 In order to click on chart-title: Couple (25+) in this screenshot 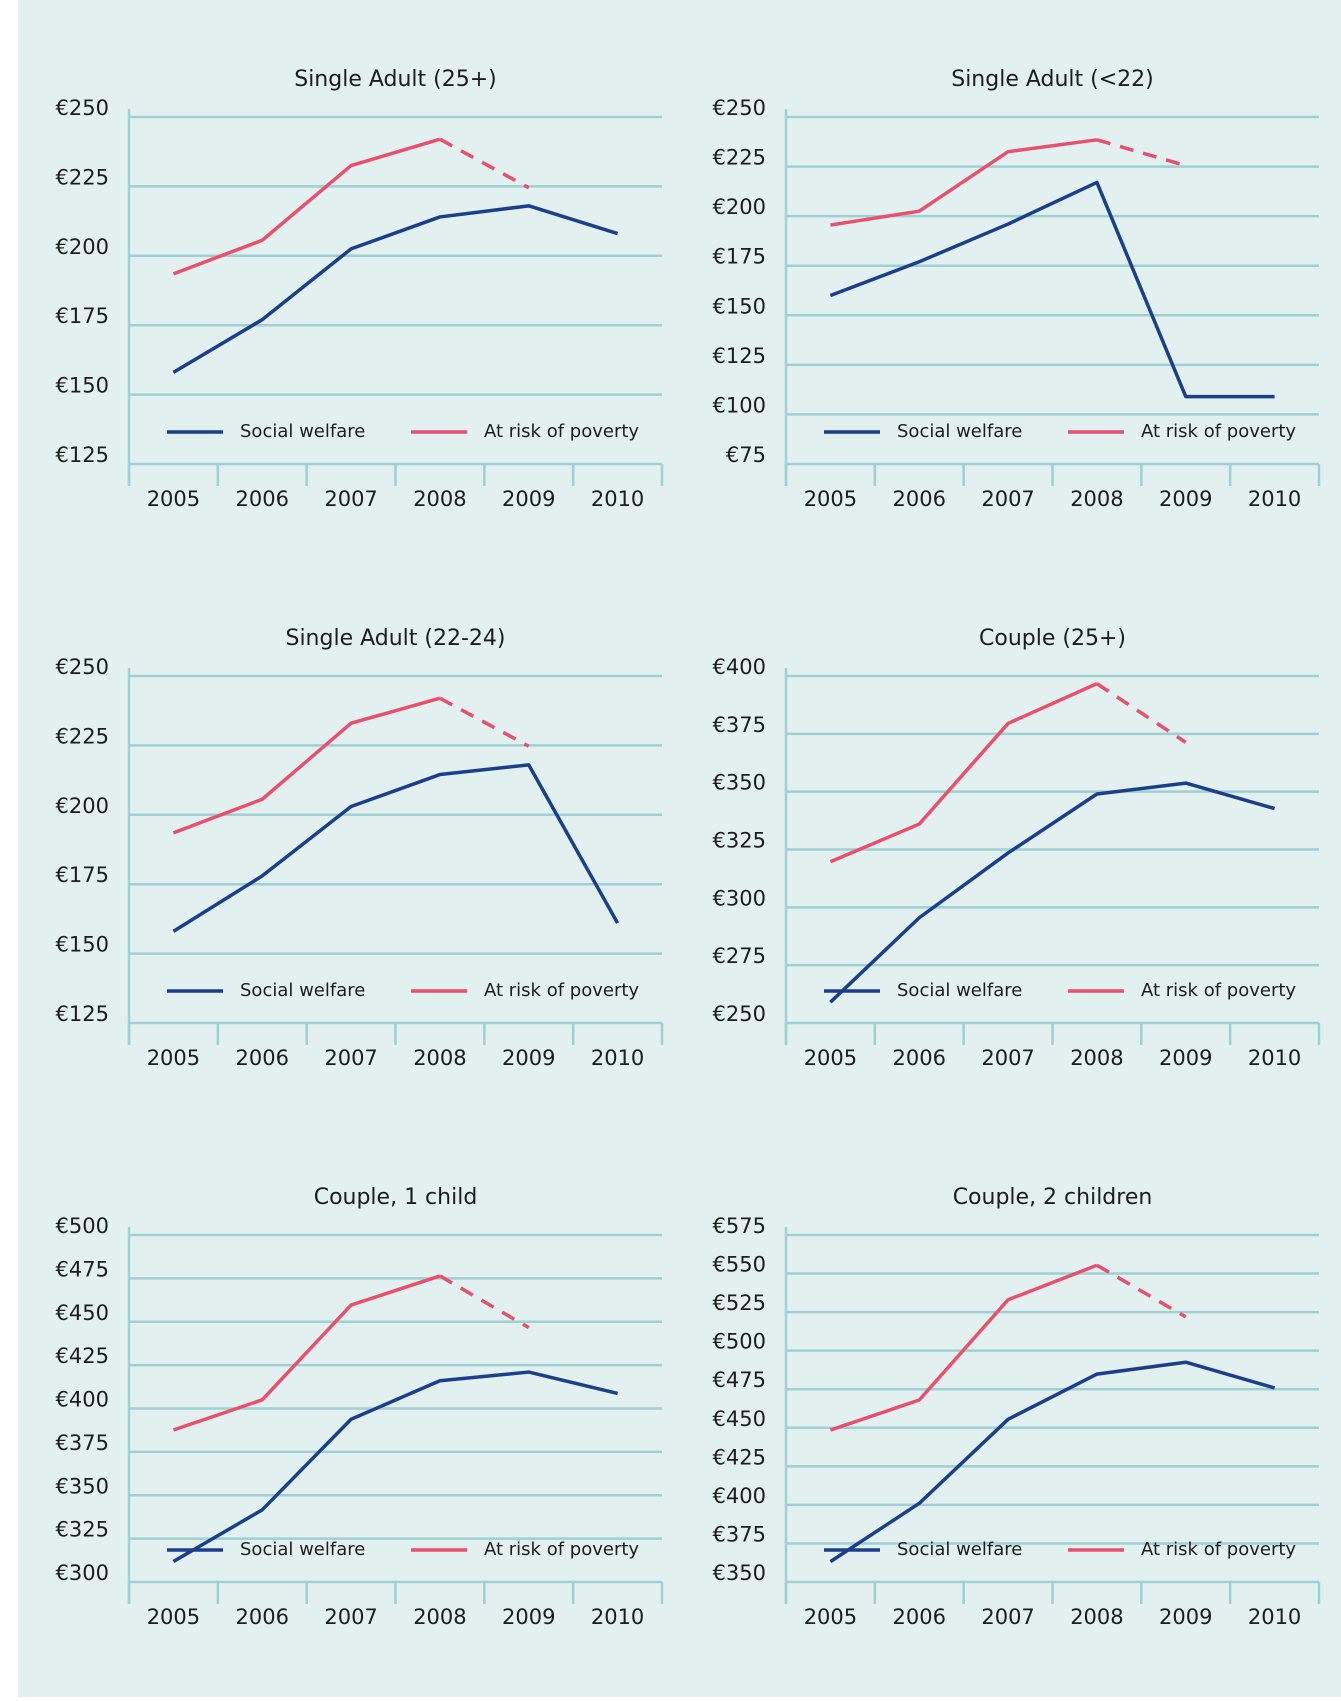, I will do `click(1052, 638)`.